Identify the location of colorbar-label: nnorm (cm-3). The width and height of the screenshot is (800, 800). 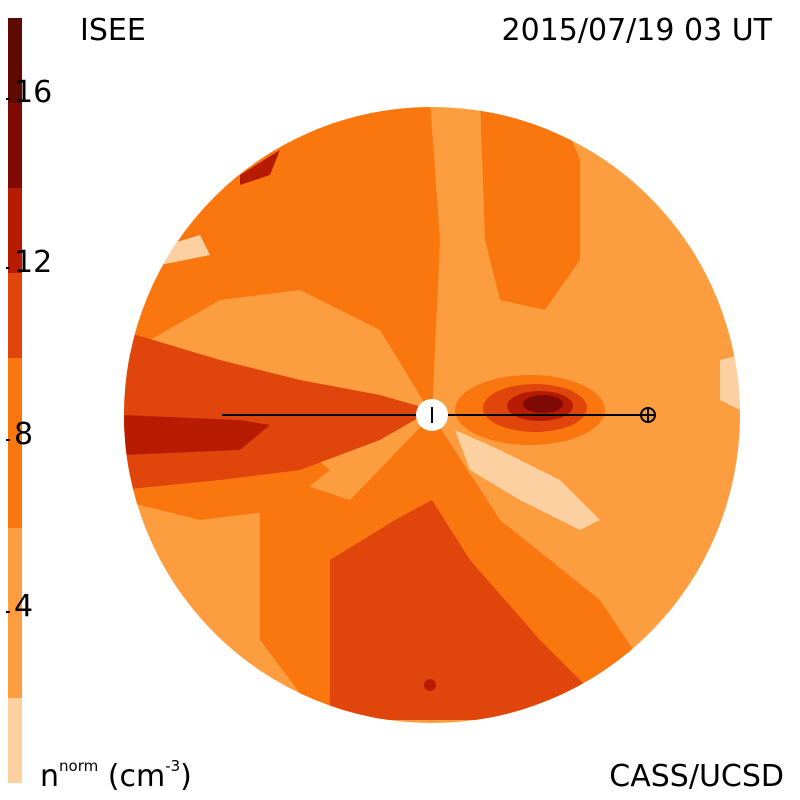
(116, 776).